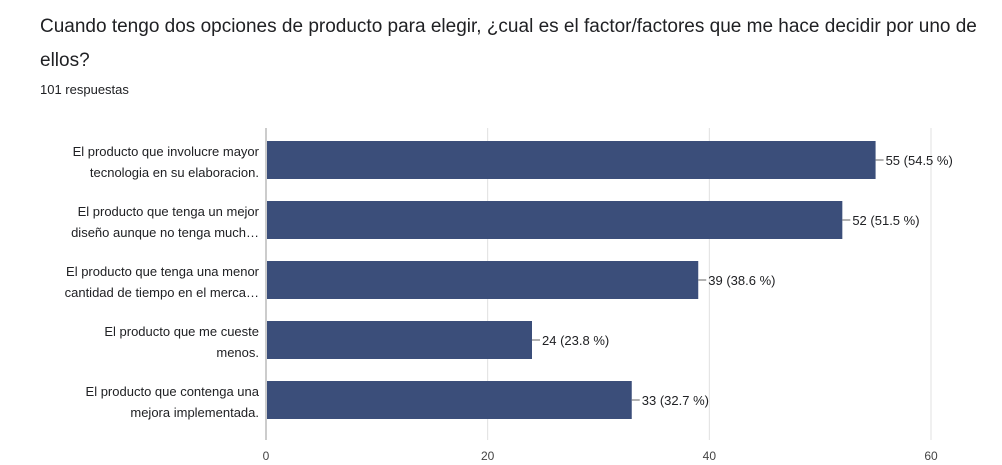 This screenshot has width=1002, height=465. What do you see at coordinates (237, 352) in the screenshot?
I see `category-label-3-1: menos.` at bounding box center [237, 352].